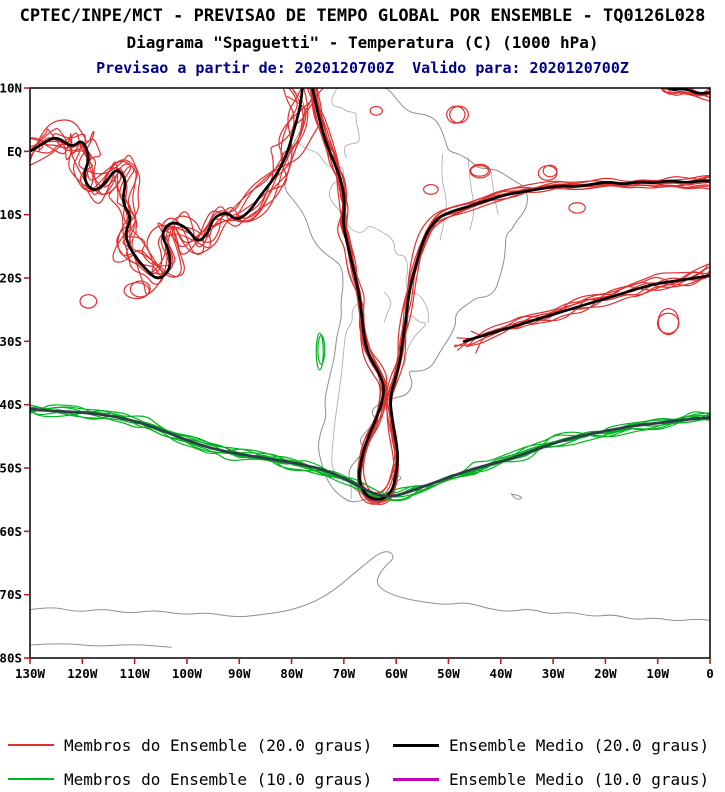 This screenshot has width=725, height=792. What do you see at coordinates (605, 673) in the screenshot?
I see `x-tick-label: 20W` at bounding box center [605, 673].